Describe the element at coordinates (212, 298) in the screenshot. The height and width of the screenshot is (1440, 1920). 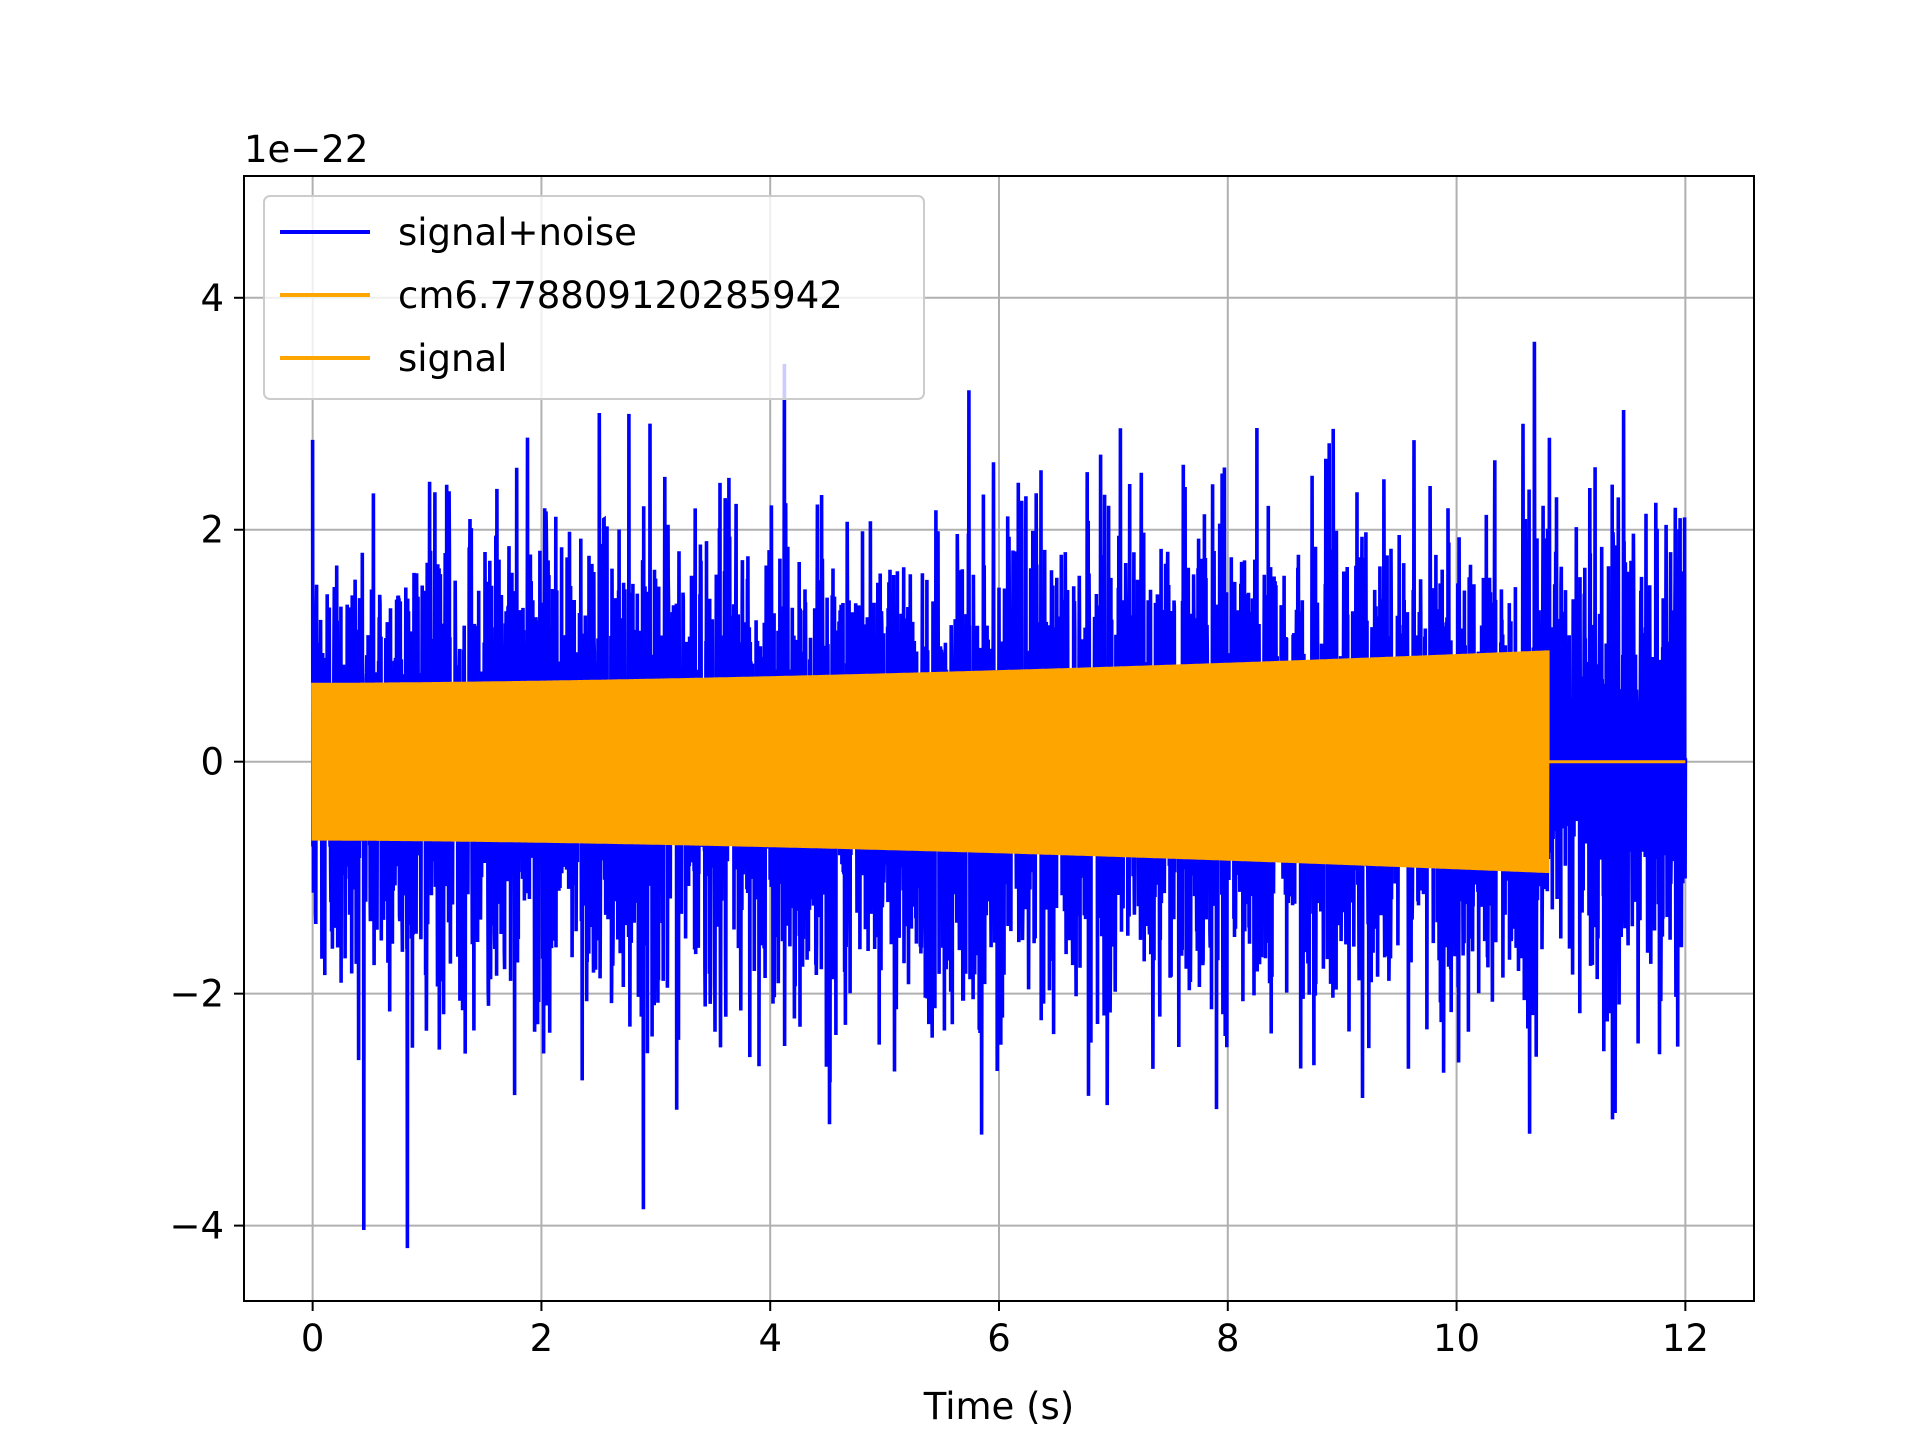
I see `y-tick-label: 4` at that location.